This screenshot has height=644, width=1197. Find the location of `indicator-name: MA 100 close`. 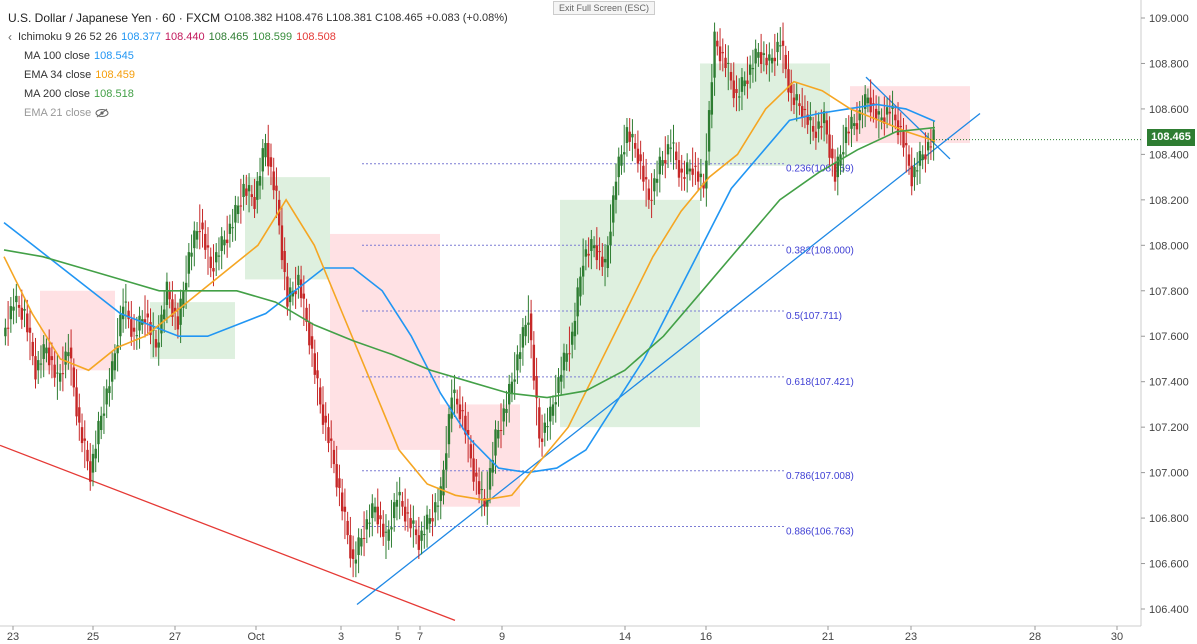

indicator-name: MA 100 close is located at coordinates (57, 55).